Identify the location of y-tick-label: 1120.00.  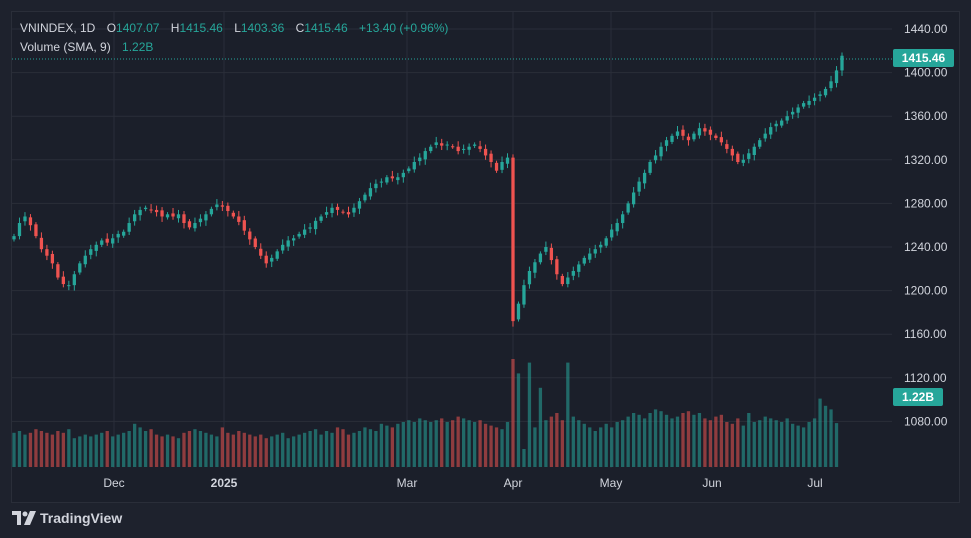
(925, 378).